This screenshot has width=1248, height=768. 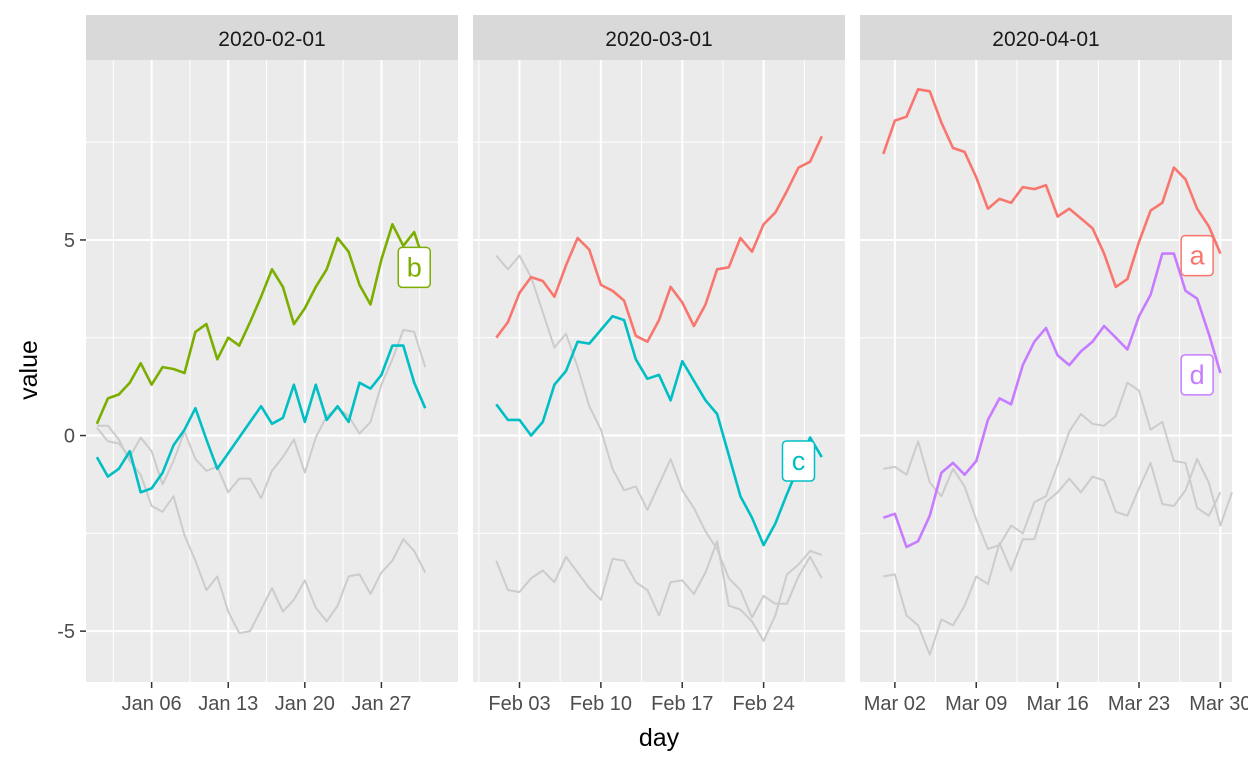 What do you see at coordinates (69, 241) in the screenshot?
I see `y-tick-label: 5` at bounding box center [69, 241].